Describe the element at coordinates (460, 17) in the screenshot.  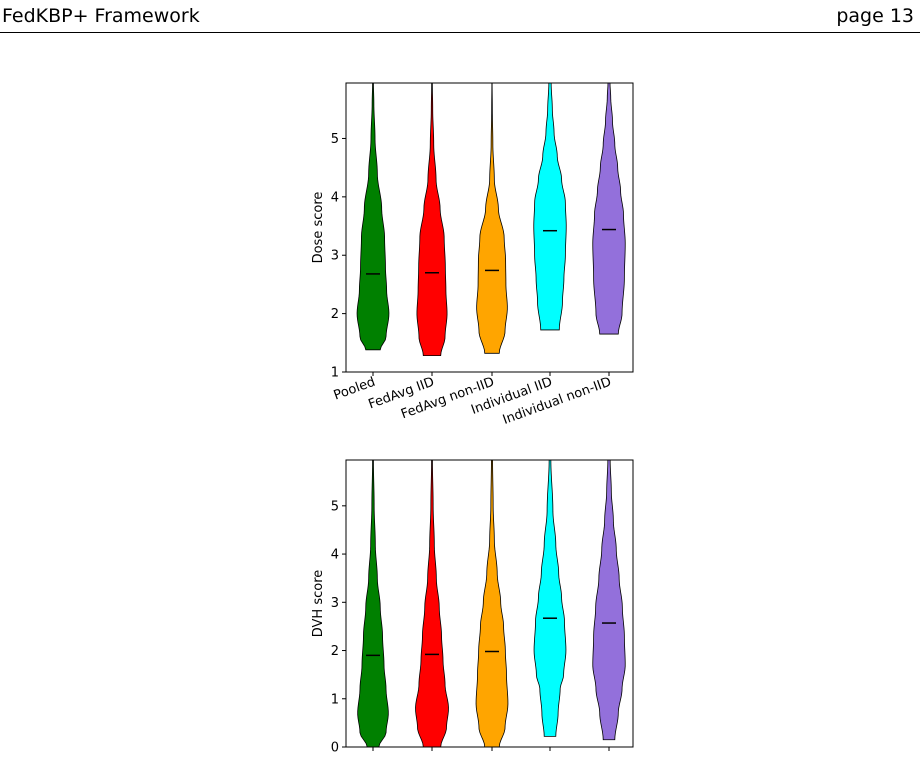
I see `page-header: FedKBP+ Framework page 13` at that location.